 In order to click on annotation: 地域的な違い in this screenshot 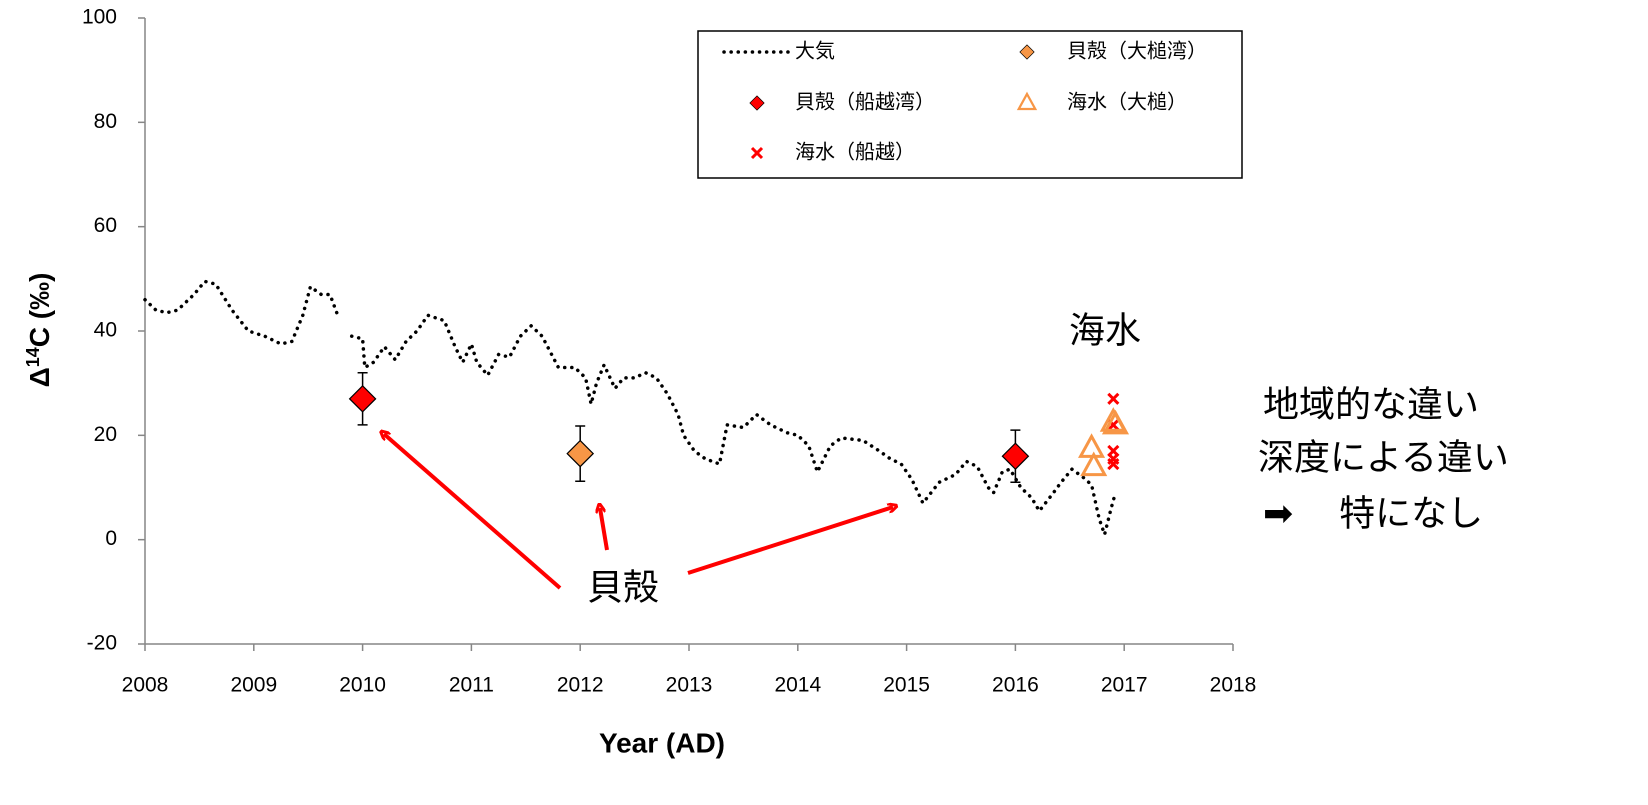, I will do `click(1371, 404)`.